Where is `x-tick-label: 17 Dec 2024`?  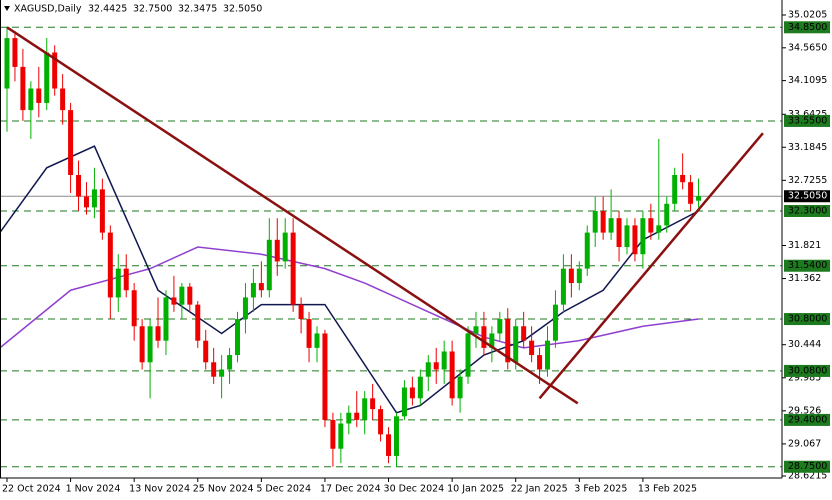 x-tick-label: 17 Dec 2024 is located at coordinates (350, 489).